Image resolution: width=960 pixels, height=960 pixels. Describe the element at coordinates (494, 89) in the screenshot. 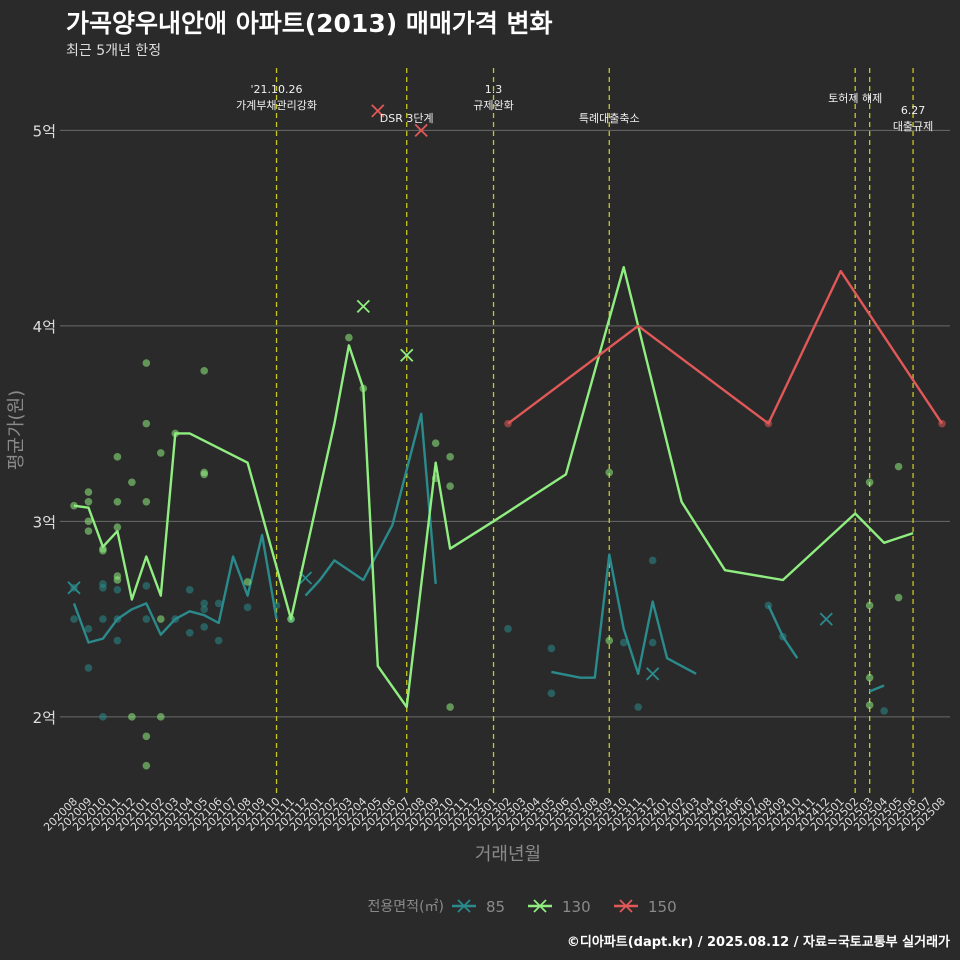

I see `policy-label: 1.3` at that location.